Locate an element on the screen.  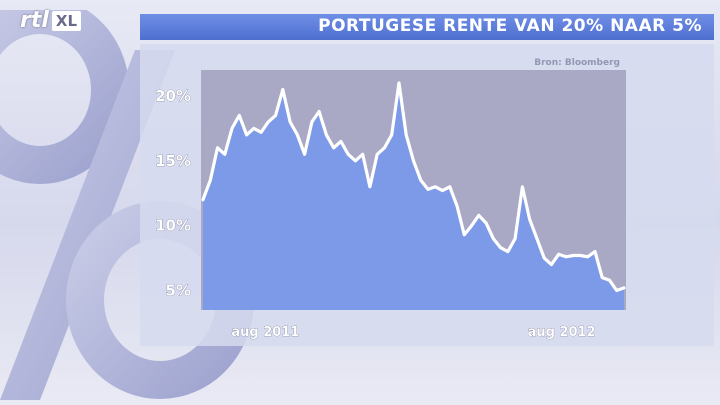
x-tick-label: aug 2011 is located at coordinates (265, 332).